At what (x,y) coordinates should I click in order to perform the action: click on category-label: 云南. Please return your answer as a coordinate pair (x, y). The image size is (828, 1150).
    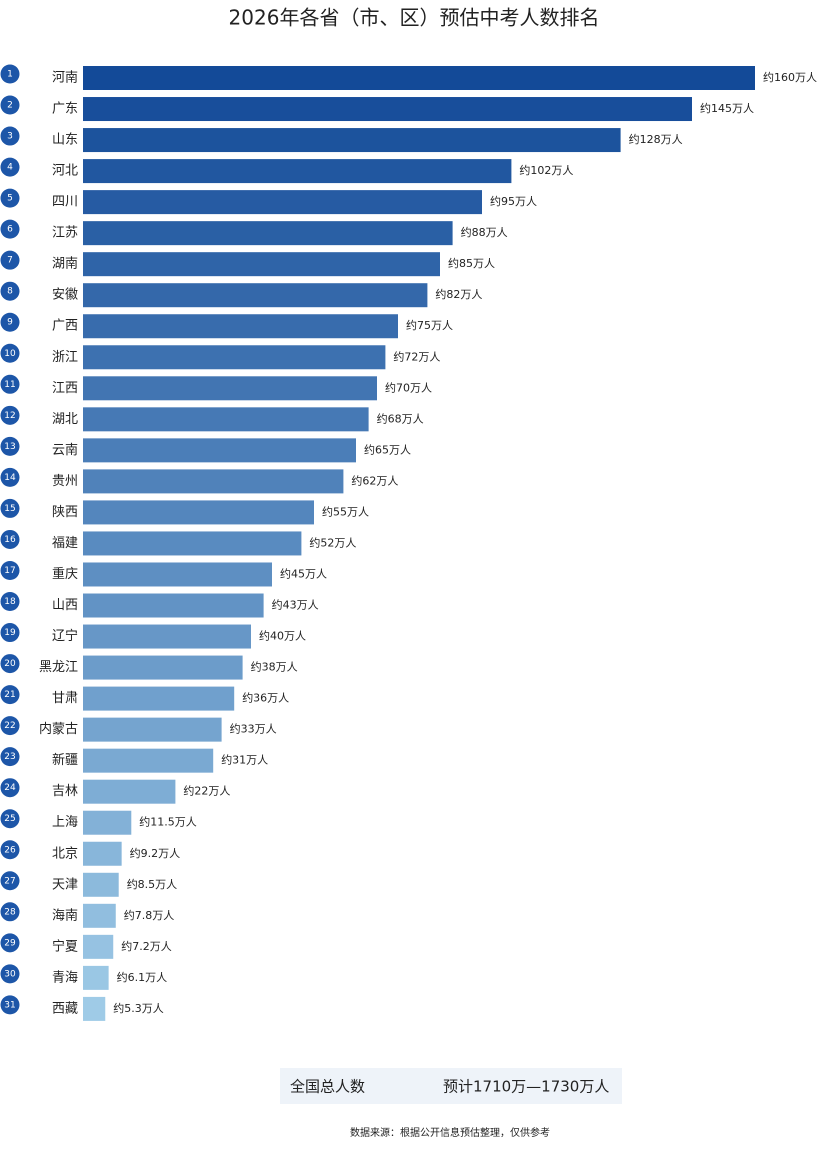
    Looking at the image, I should click on (65, 450).